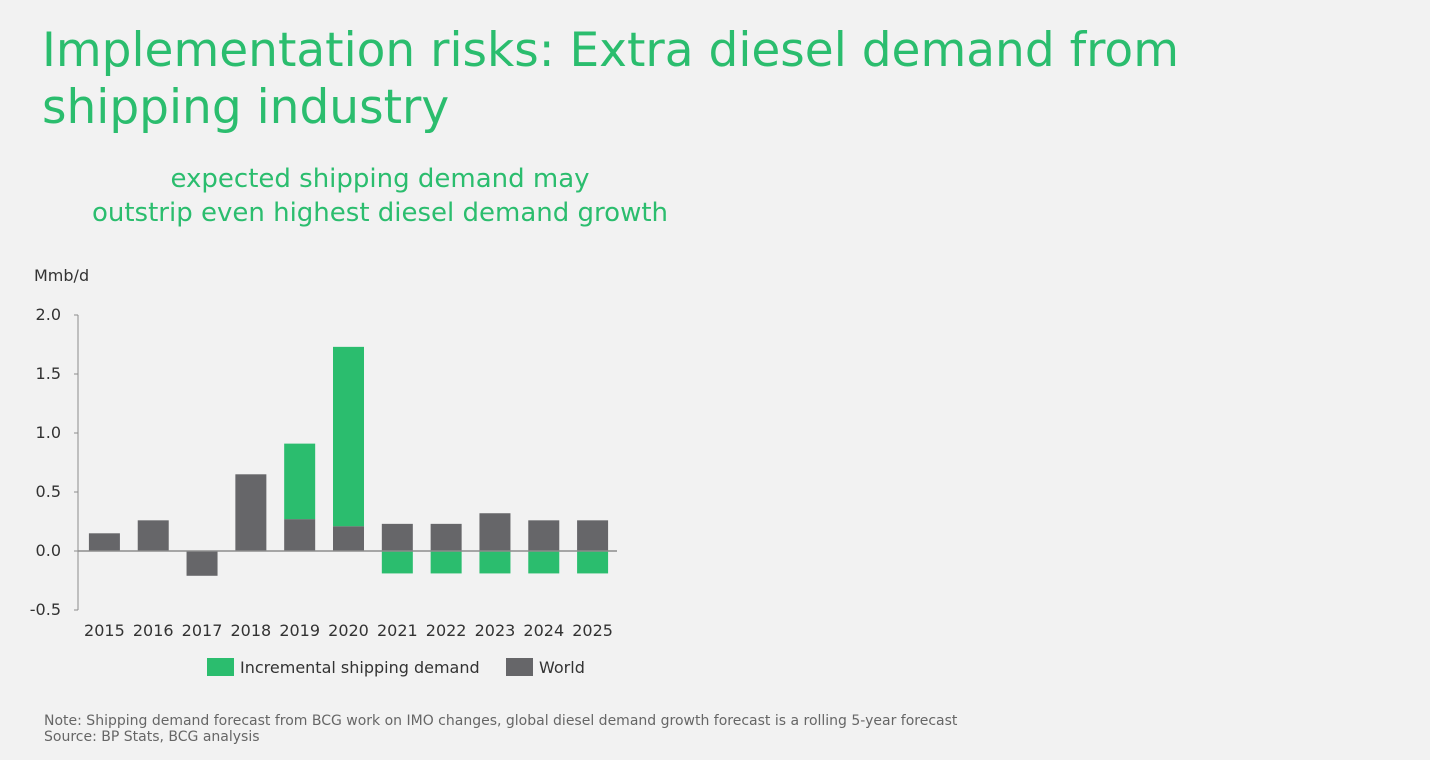 The height and width of the screenshot is (760, 1430). Describe the element at coordinates (562, 667) in the screenshot. I see `legend-label-world: World` at that location.